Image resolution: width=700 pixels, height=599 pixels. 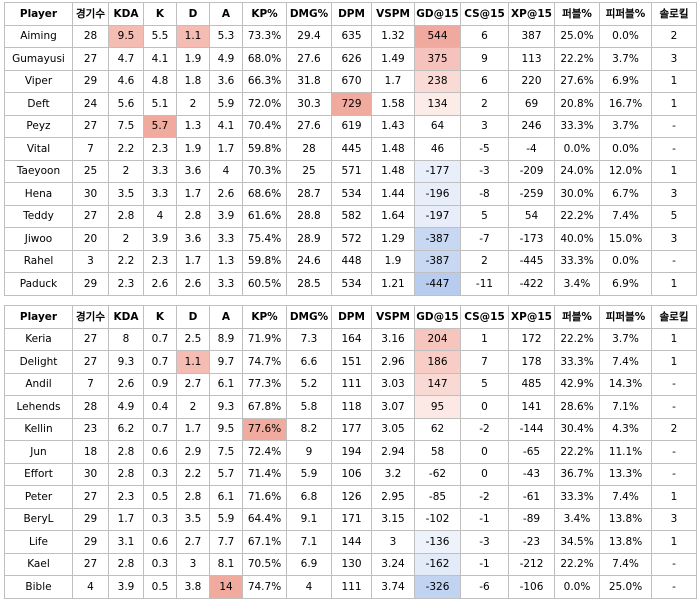 I want to click on stat-cell: 2, so click(x=674, y=36).